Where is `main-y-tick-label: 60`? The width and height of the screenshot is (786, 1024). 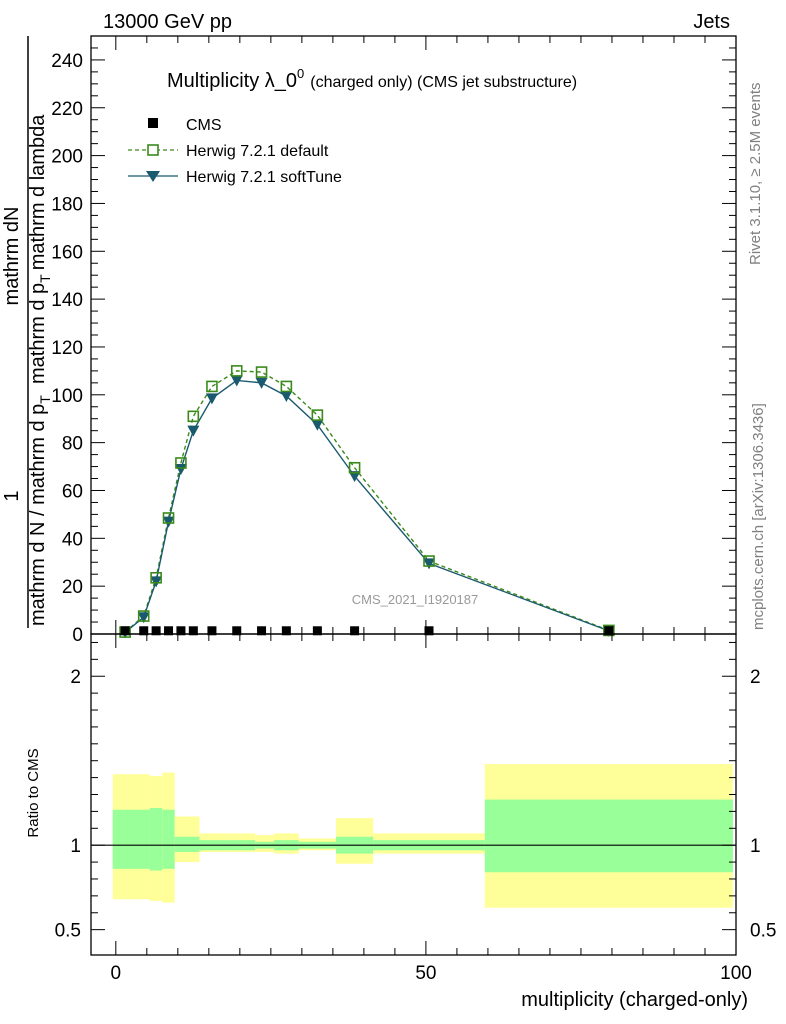 main-y-tick-label: 60 is located at coordinates (72, 491).